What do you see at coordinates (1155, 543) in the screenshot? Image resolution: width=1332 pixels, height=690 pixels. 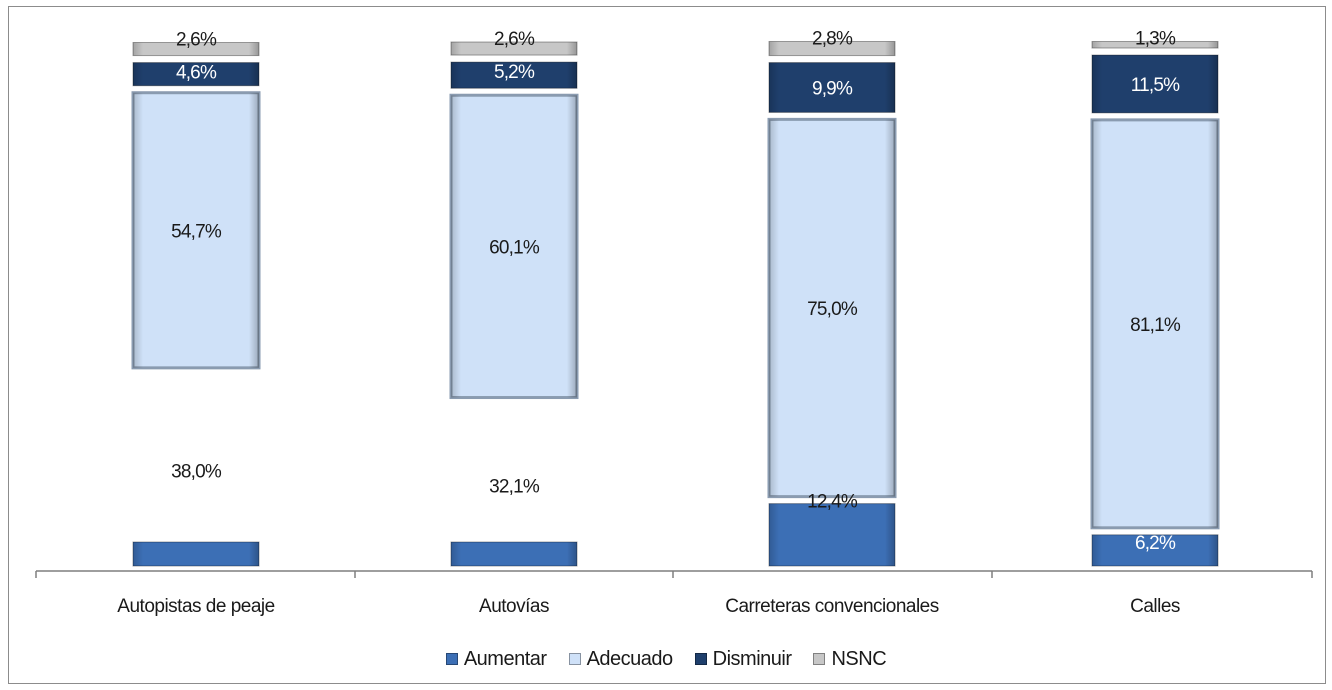 I see `data-label-aumentar-calles: 6,2%` at bounding box center [1155, 543].